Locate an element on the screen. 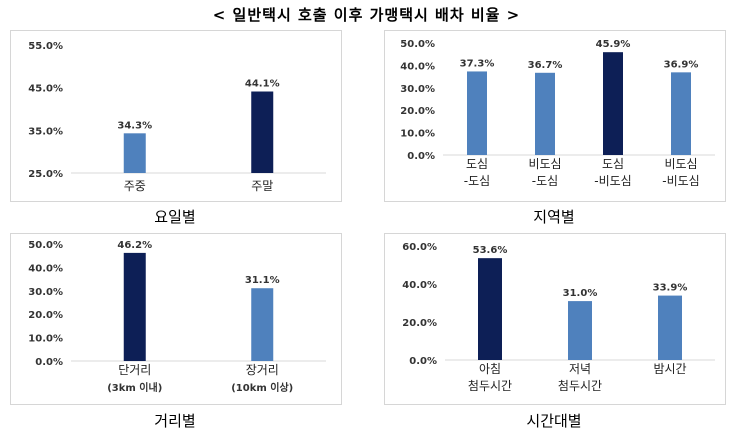 This screenshot has height=440, width=733. data-label: 31.0% is located at coordinates (580, 293).